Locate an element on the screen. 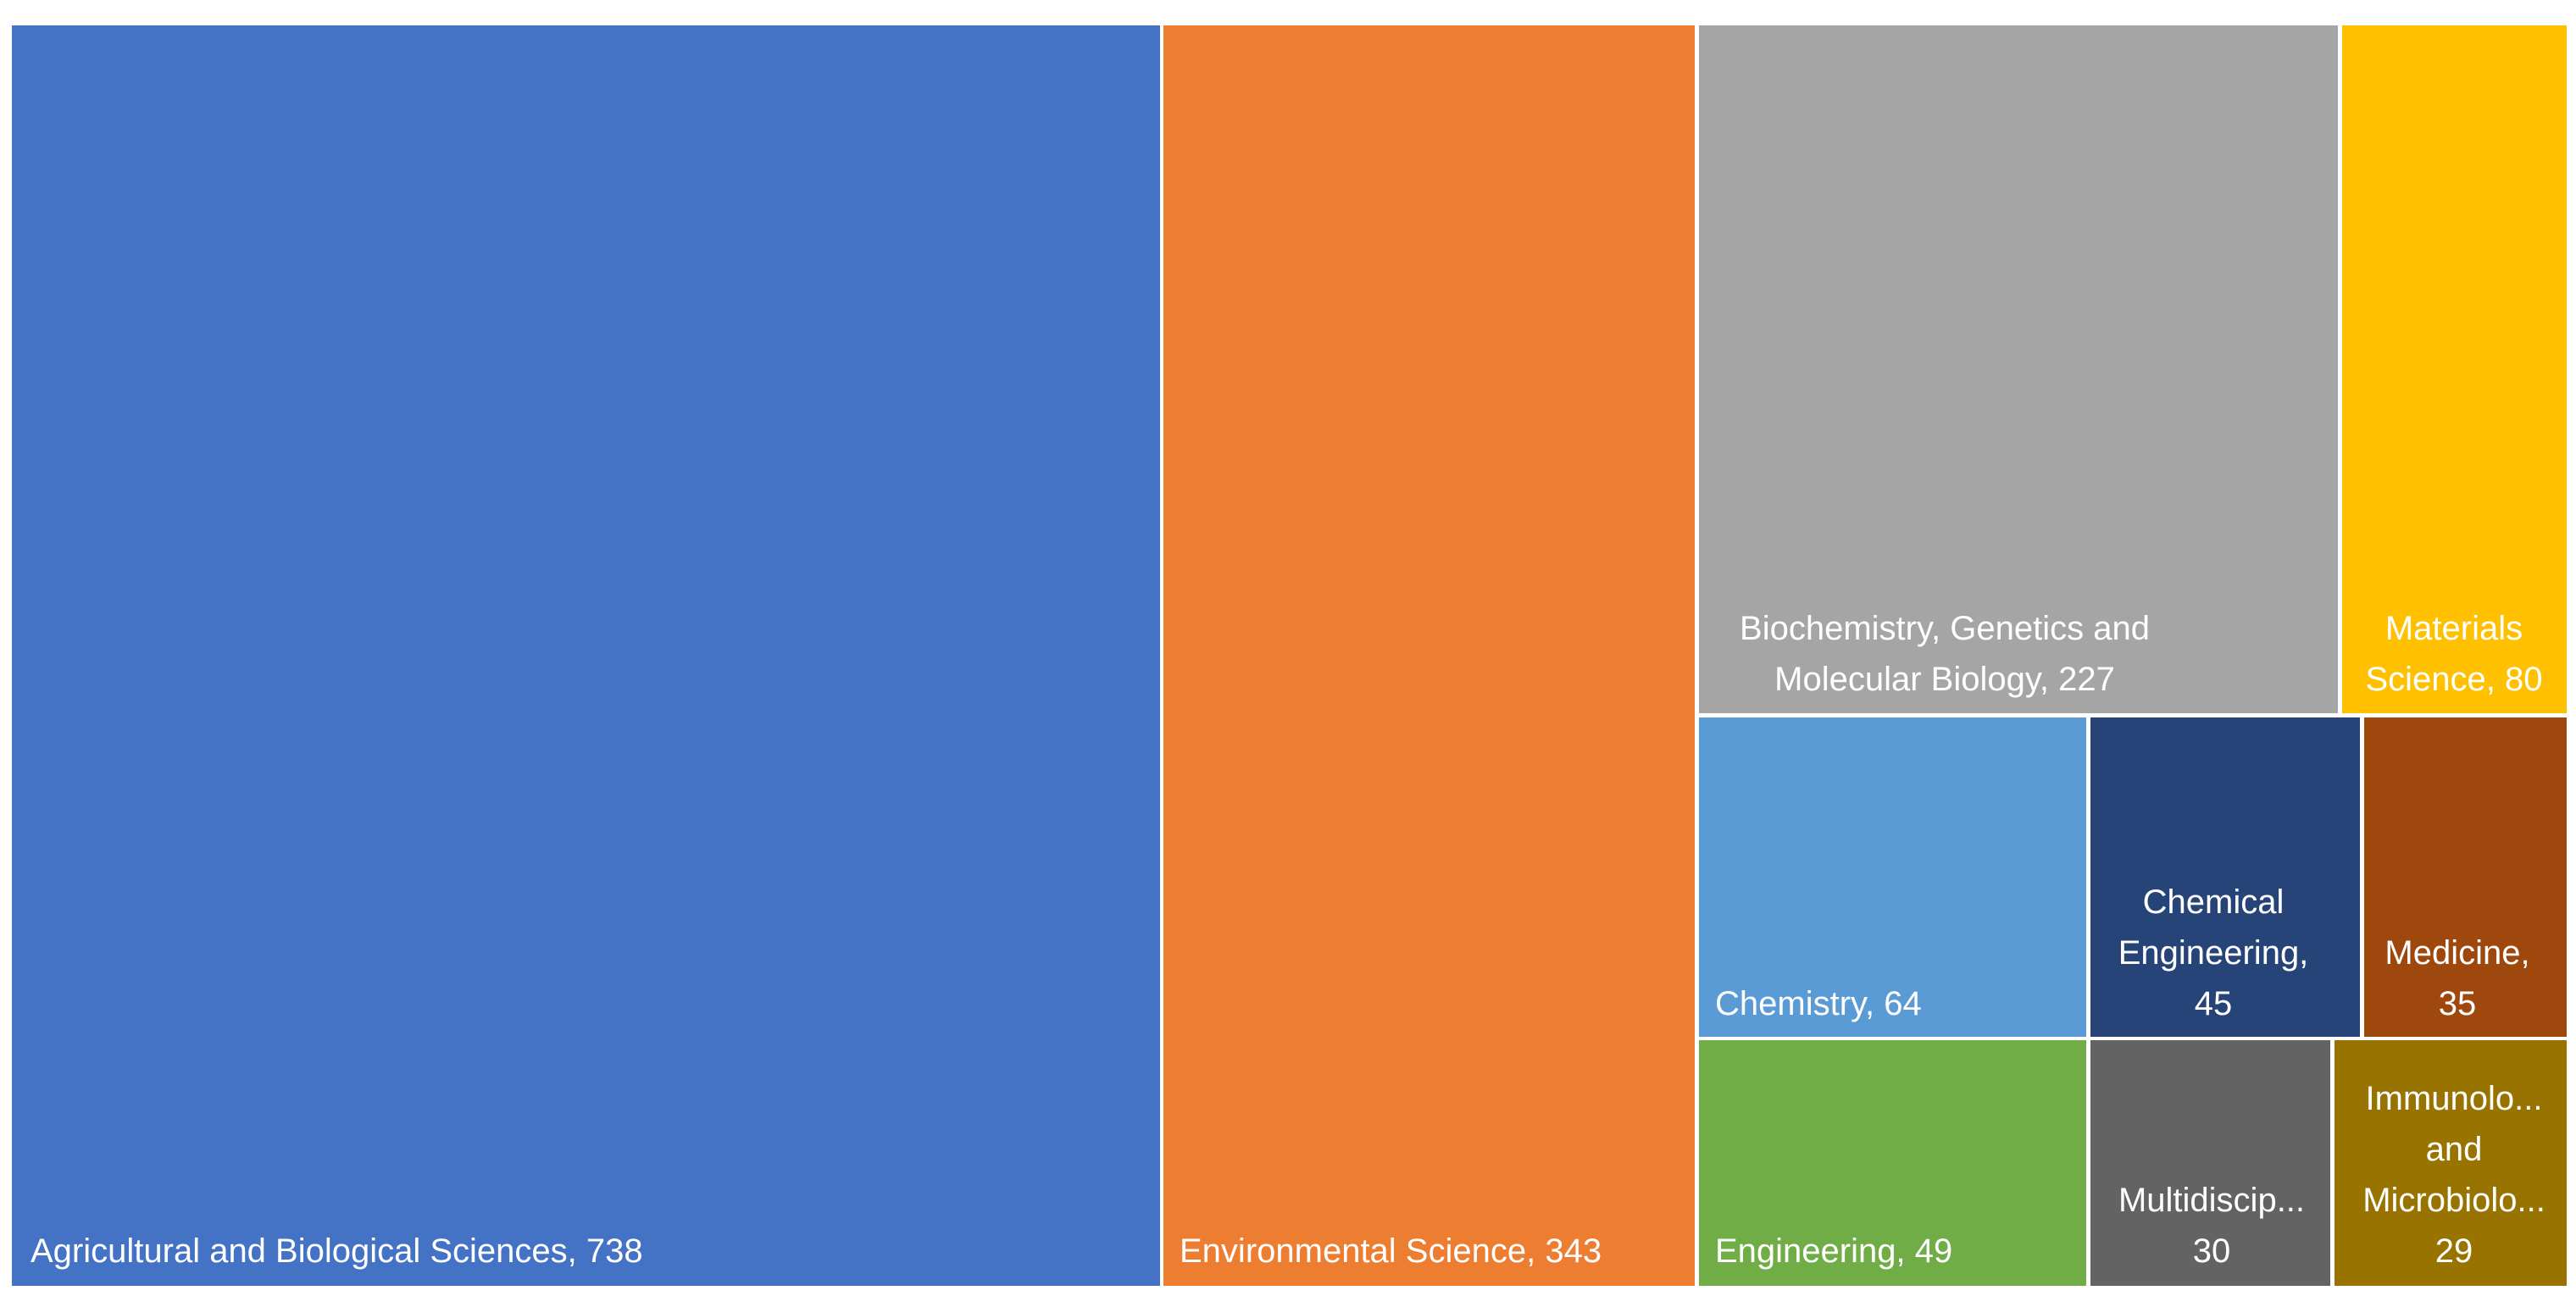  tile-label: Environmental Science, 343 is located at coordinates (1391, 1251).